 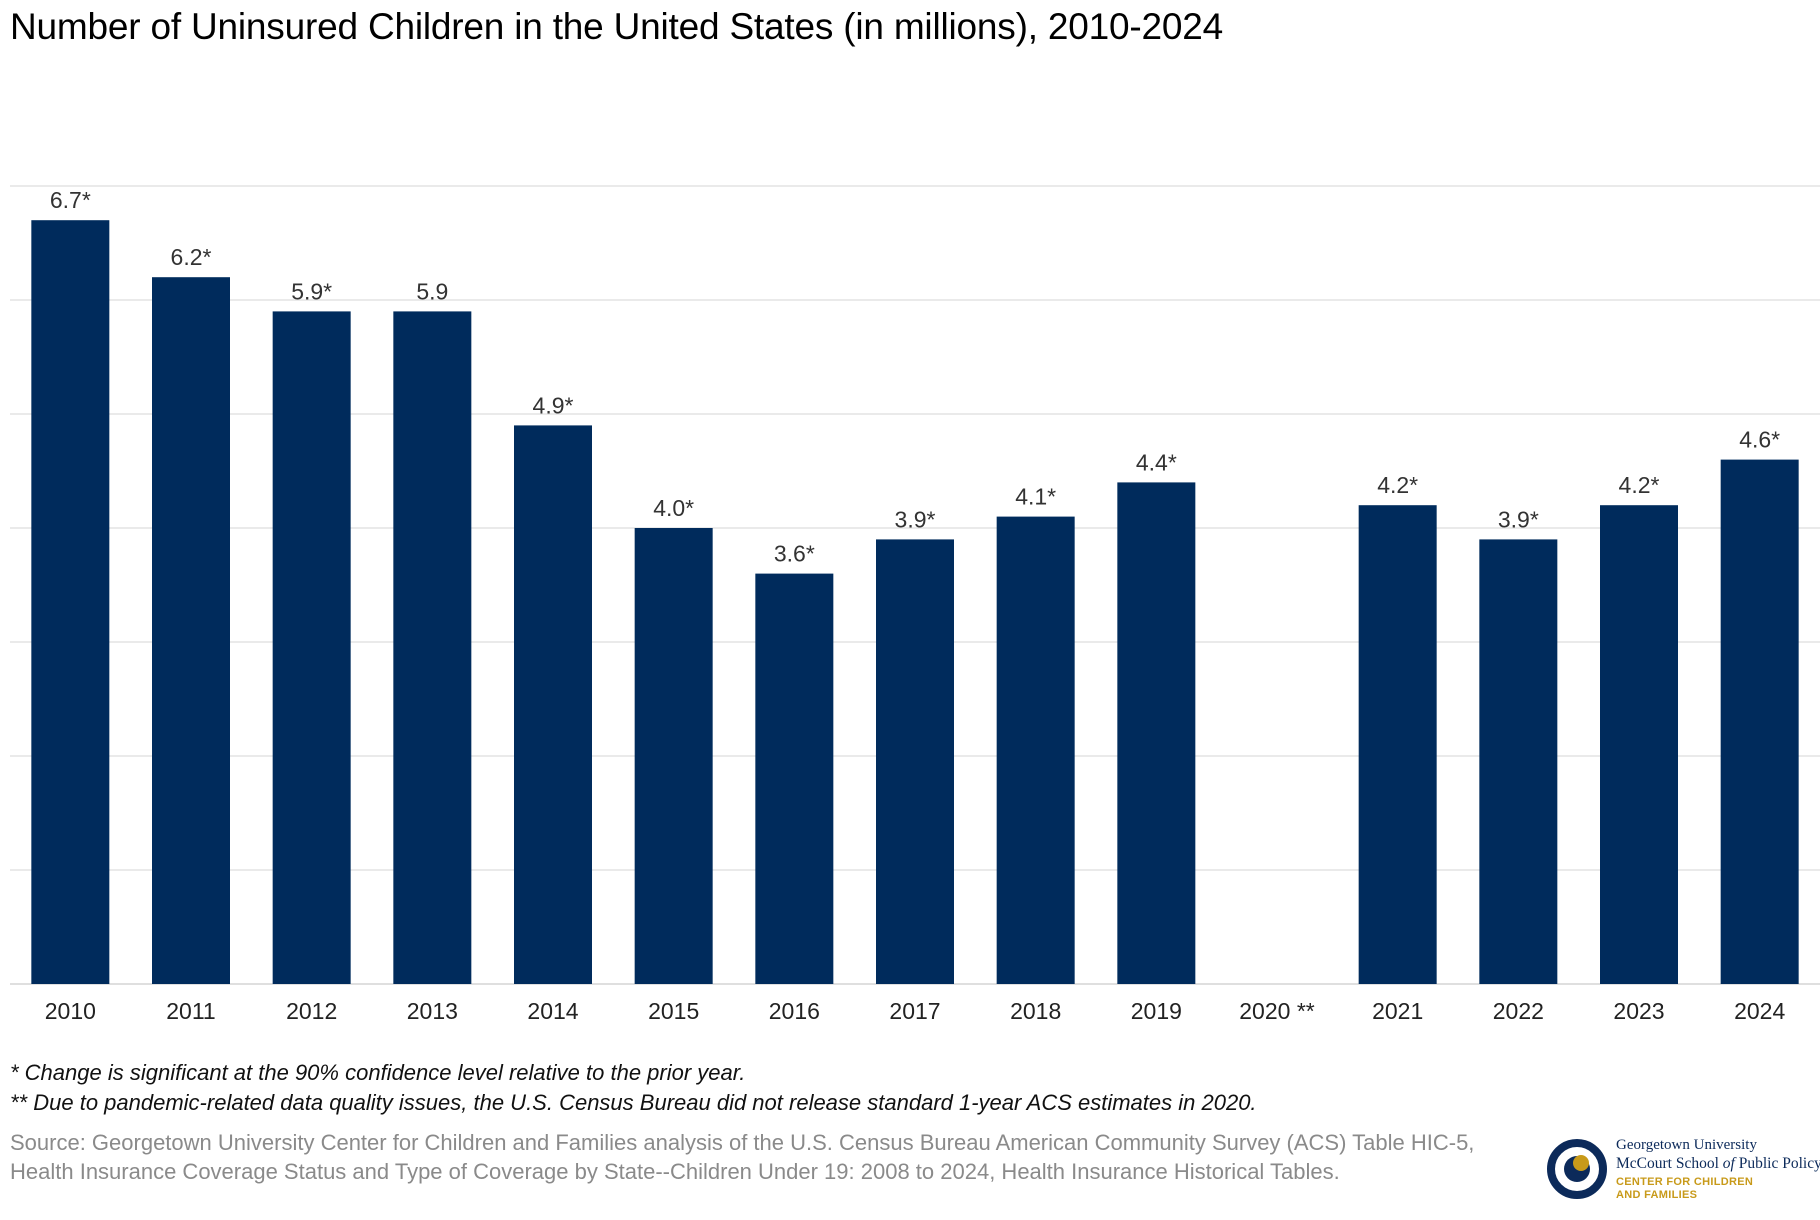 I want to click on bar-2016, so click(x=794, y=778).